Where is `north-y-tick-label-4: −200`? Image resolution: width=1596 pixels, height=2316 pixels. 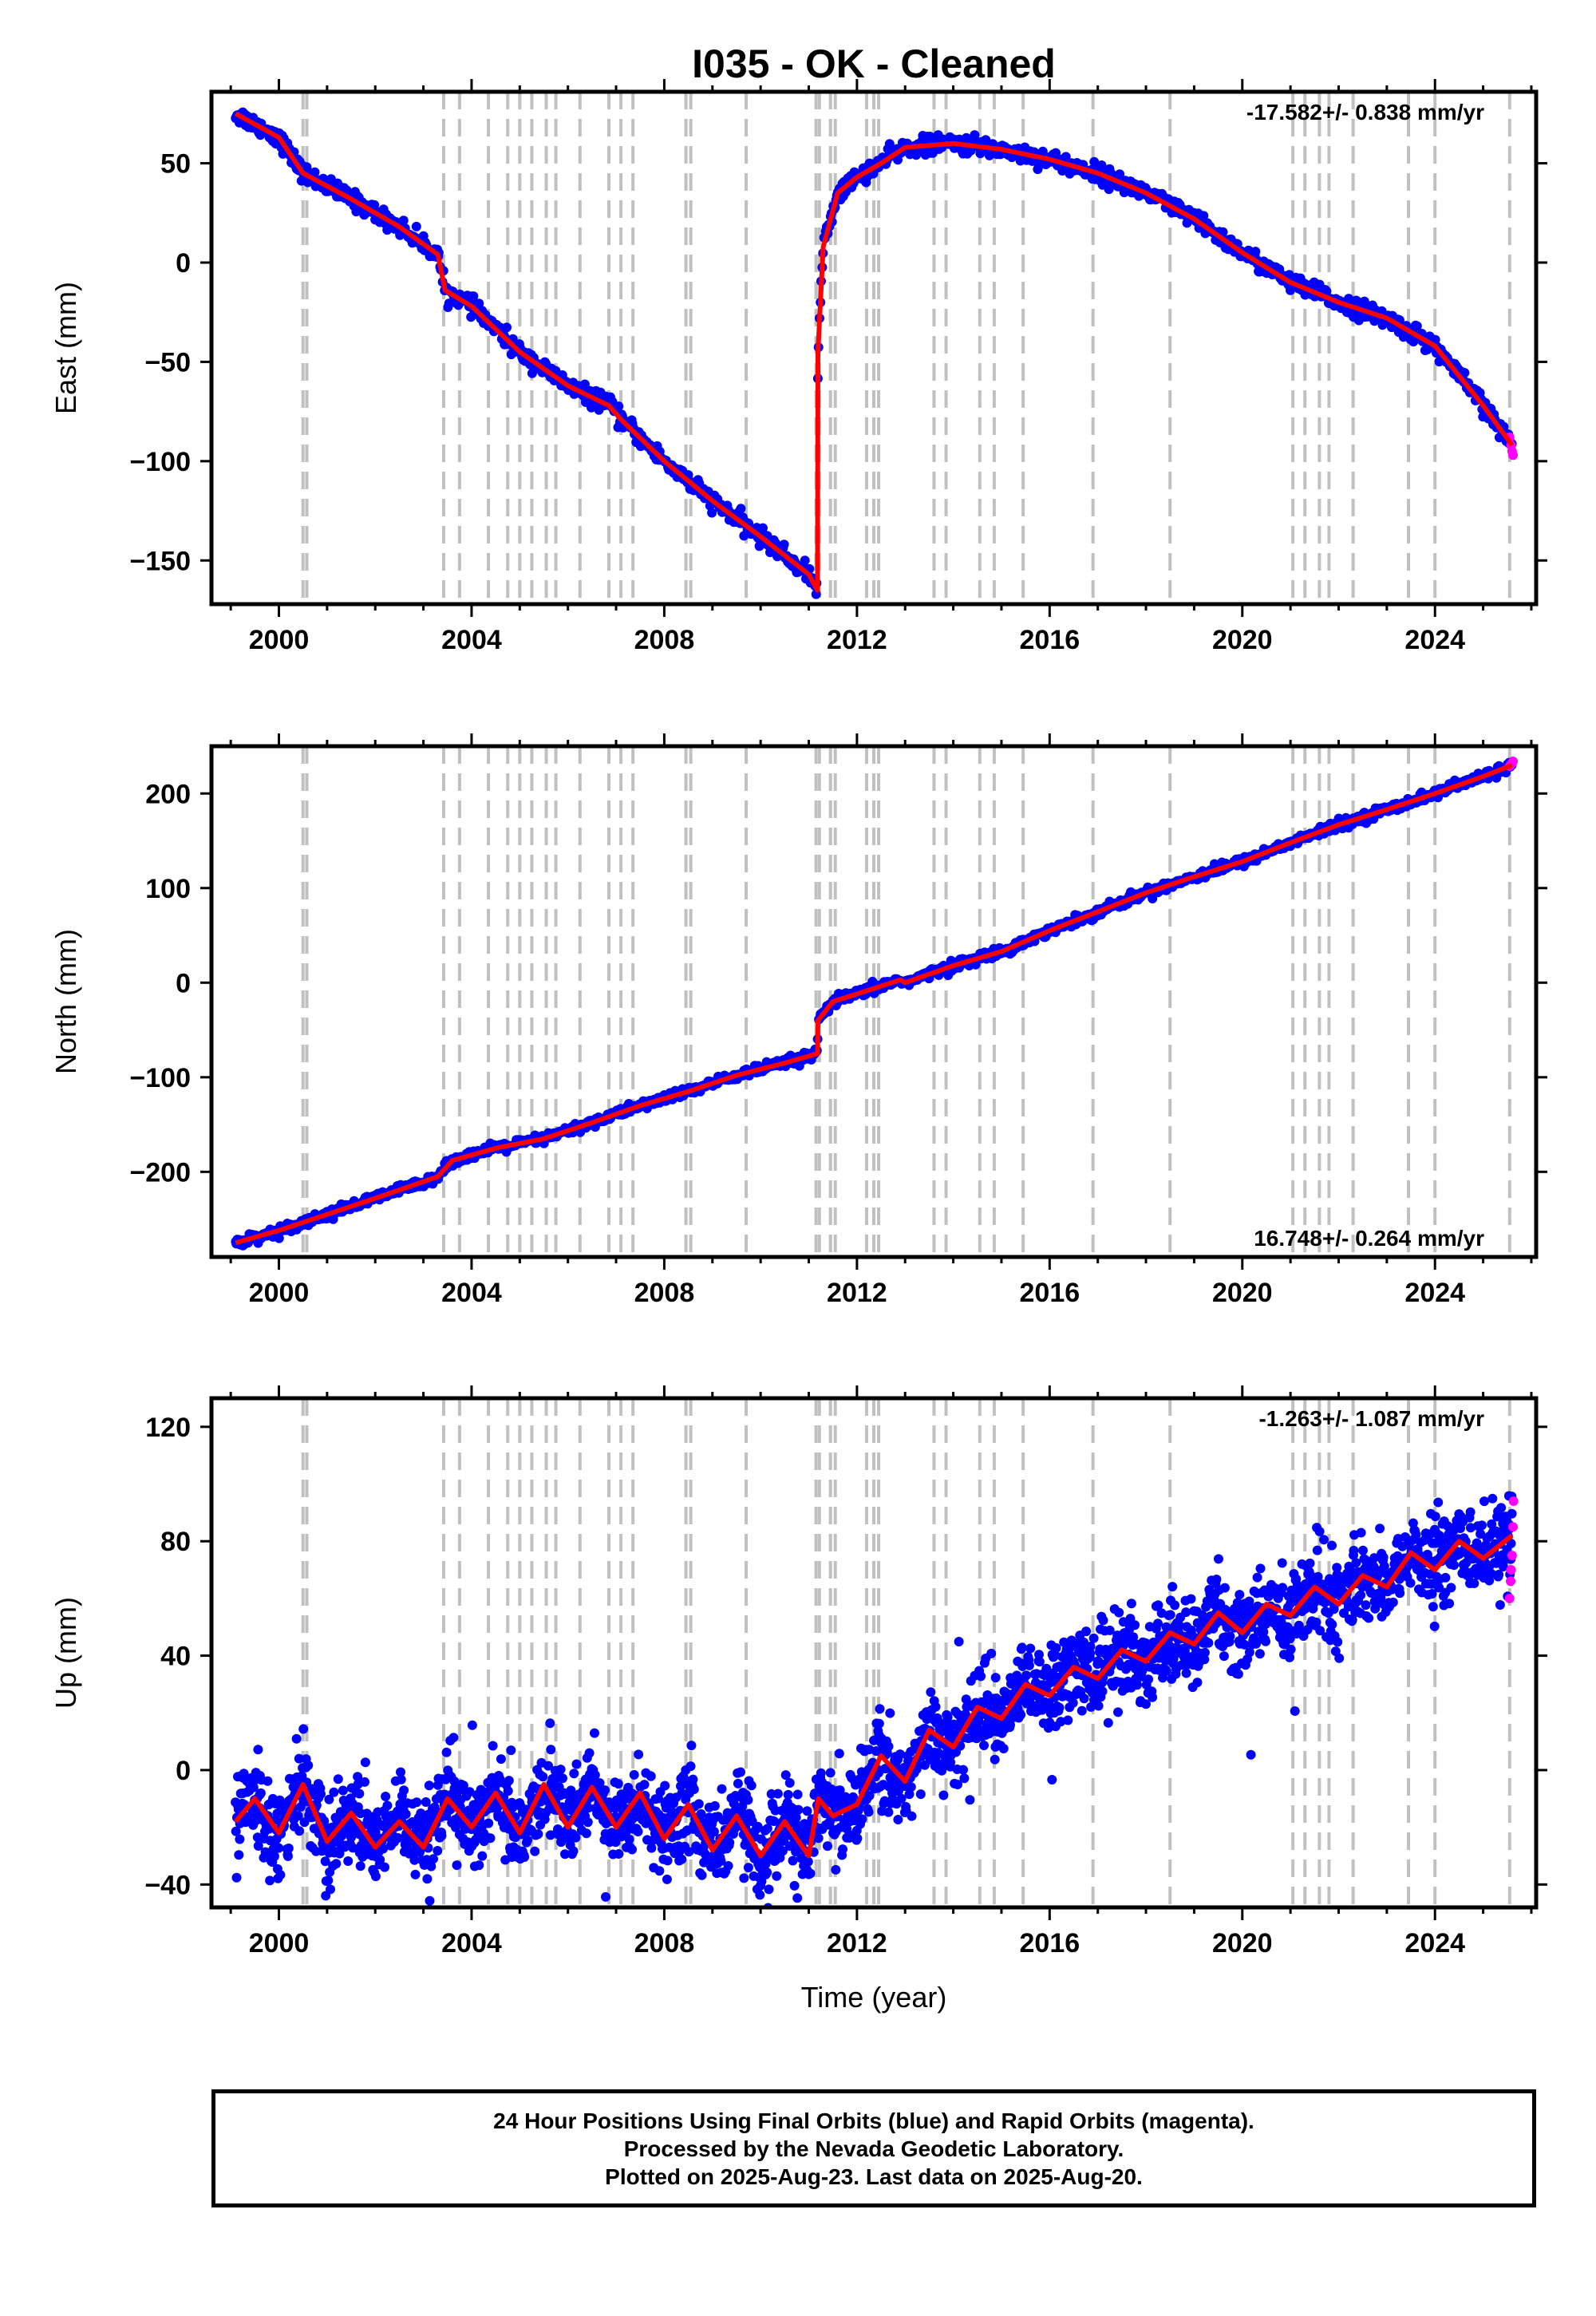
north-y-tick-label-4: −200 is located at coordinates (160, 1172).